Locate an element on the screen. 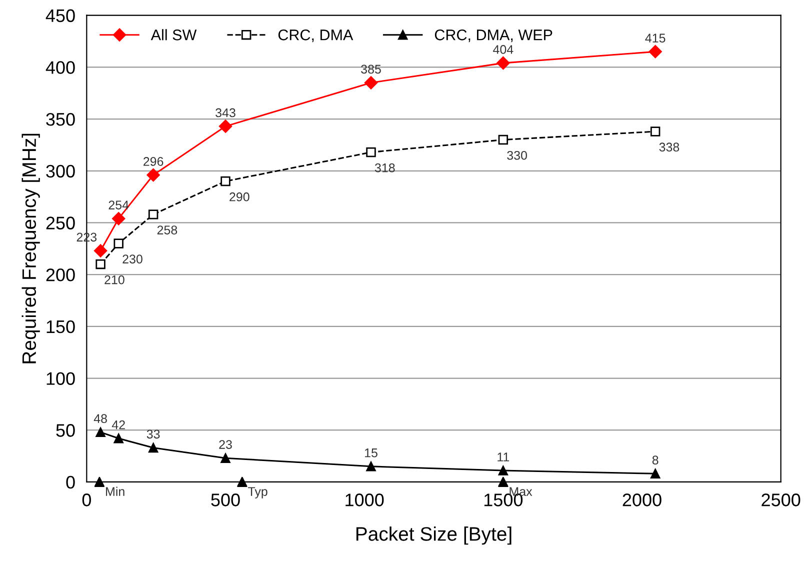 Image resolution: width=810 pixels, height=569 pixels. x-tick-label: 500 is located at coordinates (225, 500).